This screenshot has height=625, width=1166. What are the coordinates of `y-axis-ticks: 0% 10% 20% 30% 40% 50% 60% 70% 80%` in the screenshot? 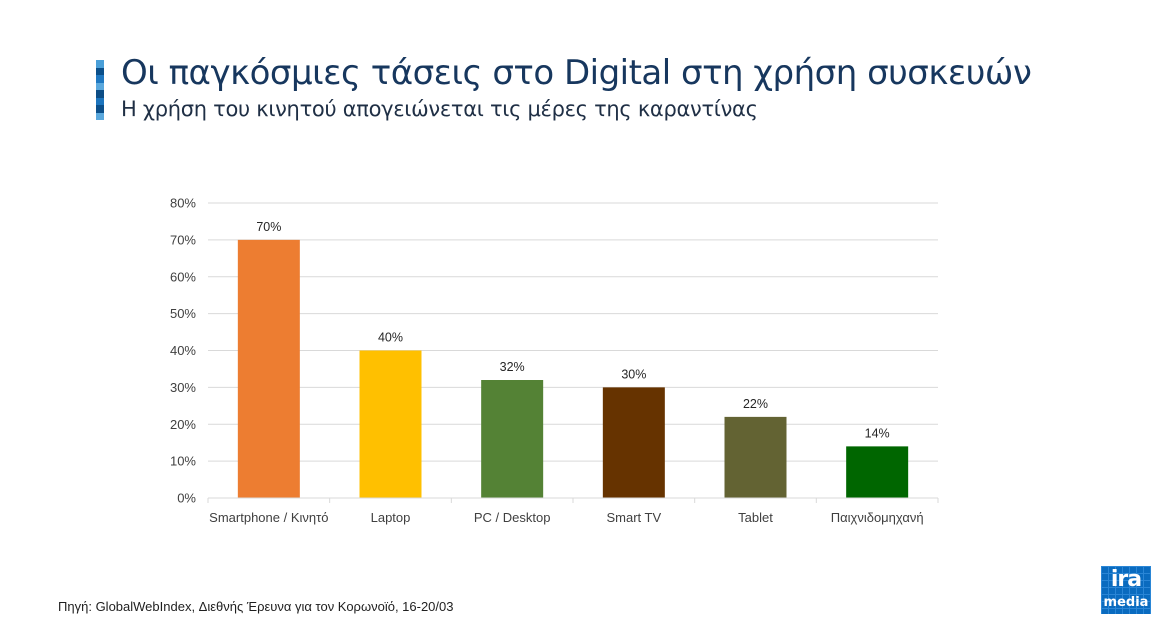 It's located at (183, 351).